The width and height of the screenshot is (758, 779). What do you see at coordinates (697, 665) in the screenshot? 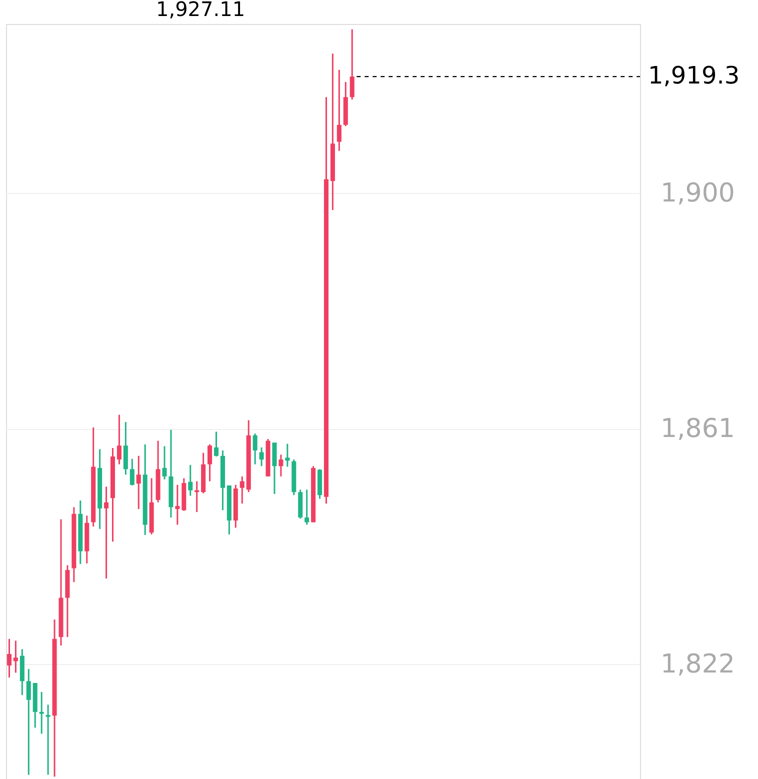
I see `y-tick-label: 1,822` at bounding box center [697, 665].